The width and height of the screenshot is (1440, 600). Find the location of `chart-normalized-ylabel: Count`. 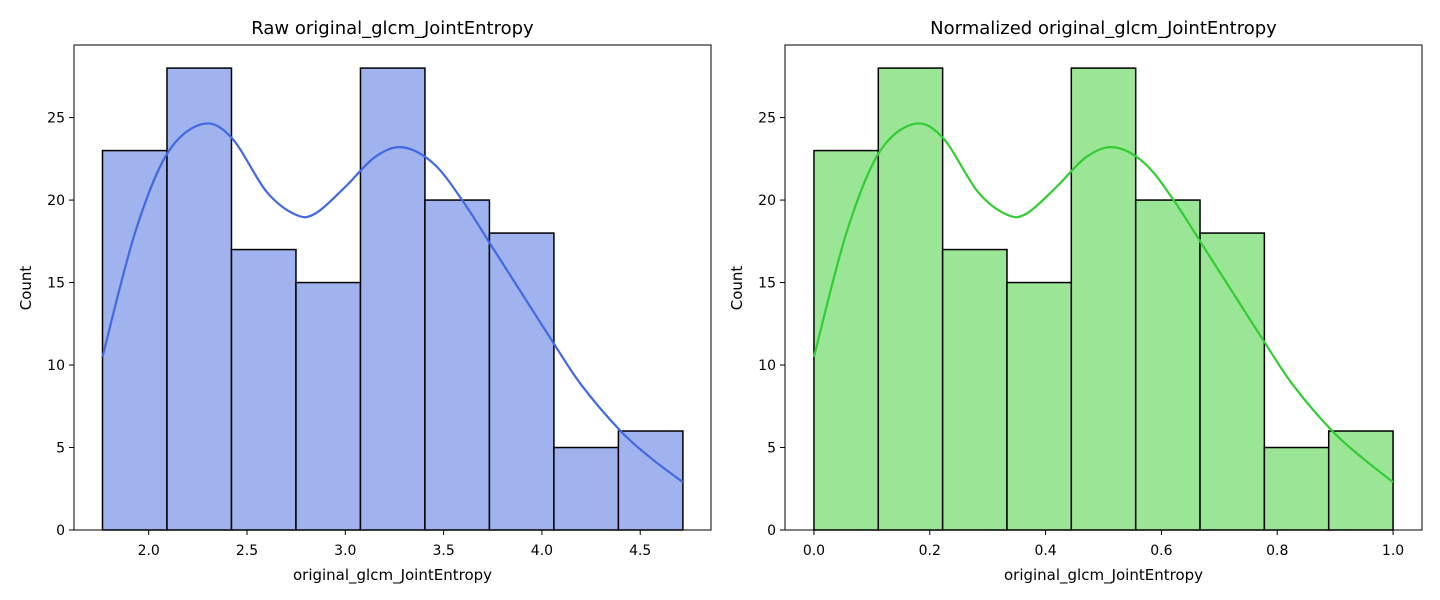

chart-normalized-ylabel: Count is located at coordinates (737, 288).